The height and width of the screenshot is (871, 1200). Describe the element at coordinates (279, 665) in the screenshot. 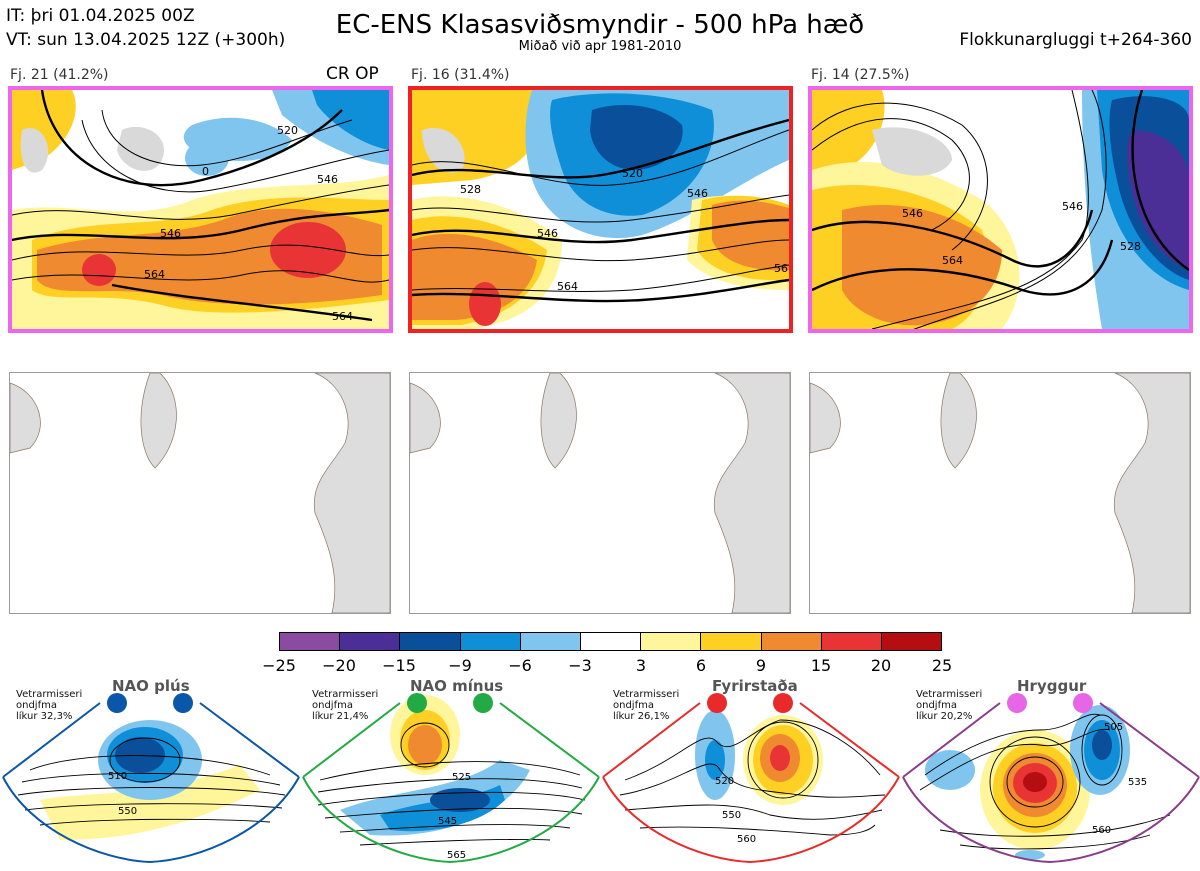

I see `colorbar-tick: −25` at that location.